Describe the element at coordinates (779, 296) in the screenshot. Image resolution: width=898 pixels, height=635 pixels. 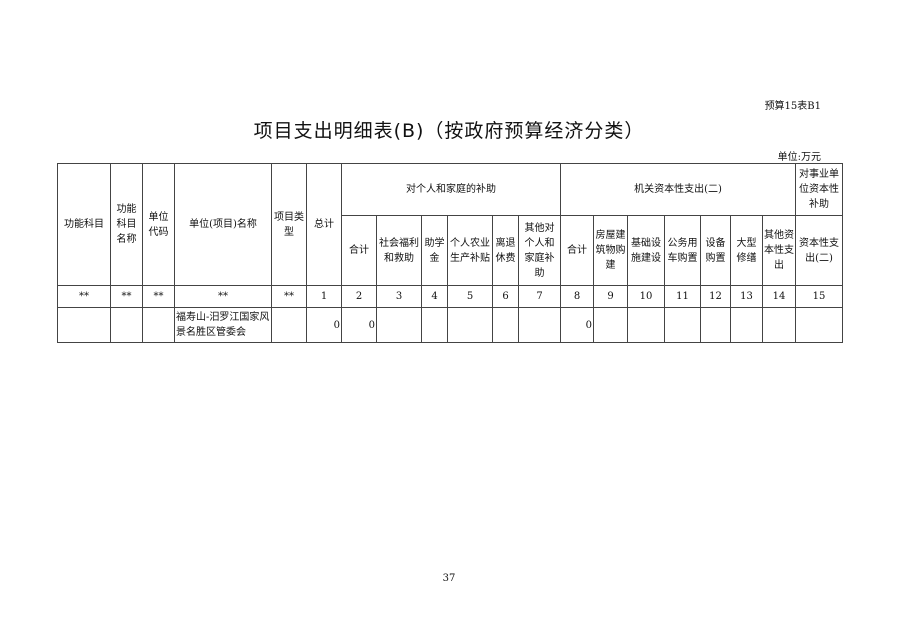
I see `index-cell: 14` at that location.